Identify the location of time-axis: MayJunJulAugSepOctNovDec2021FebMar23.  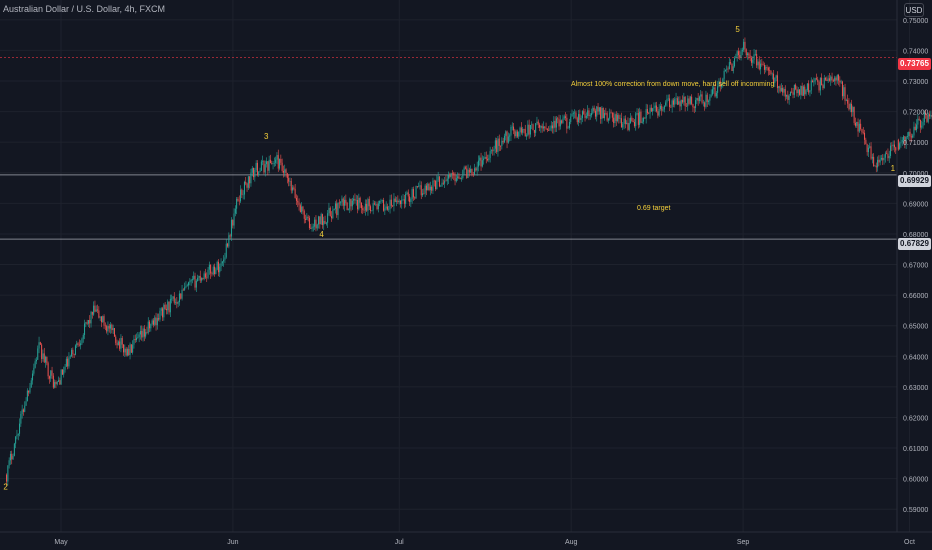
(493, 542).